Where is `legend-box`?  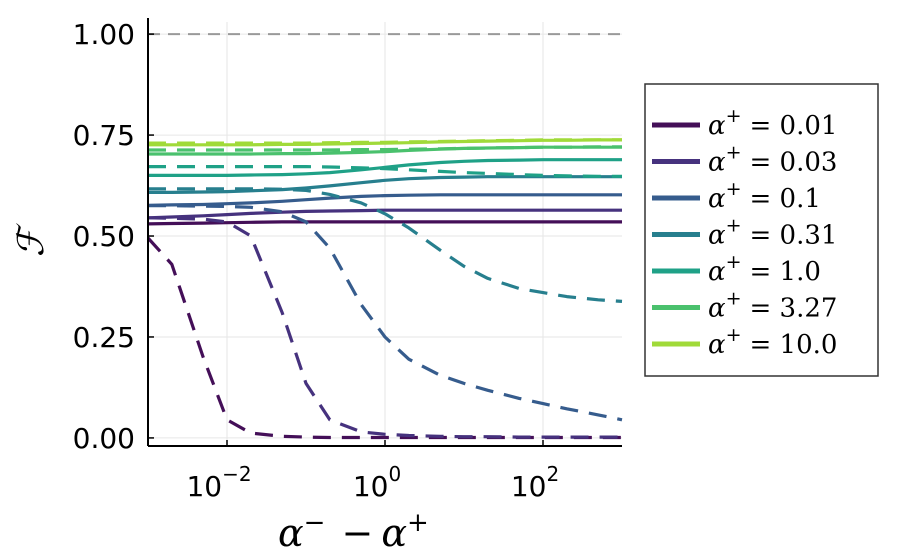 legend-box is located at coordinates (761, 230).